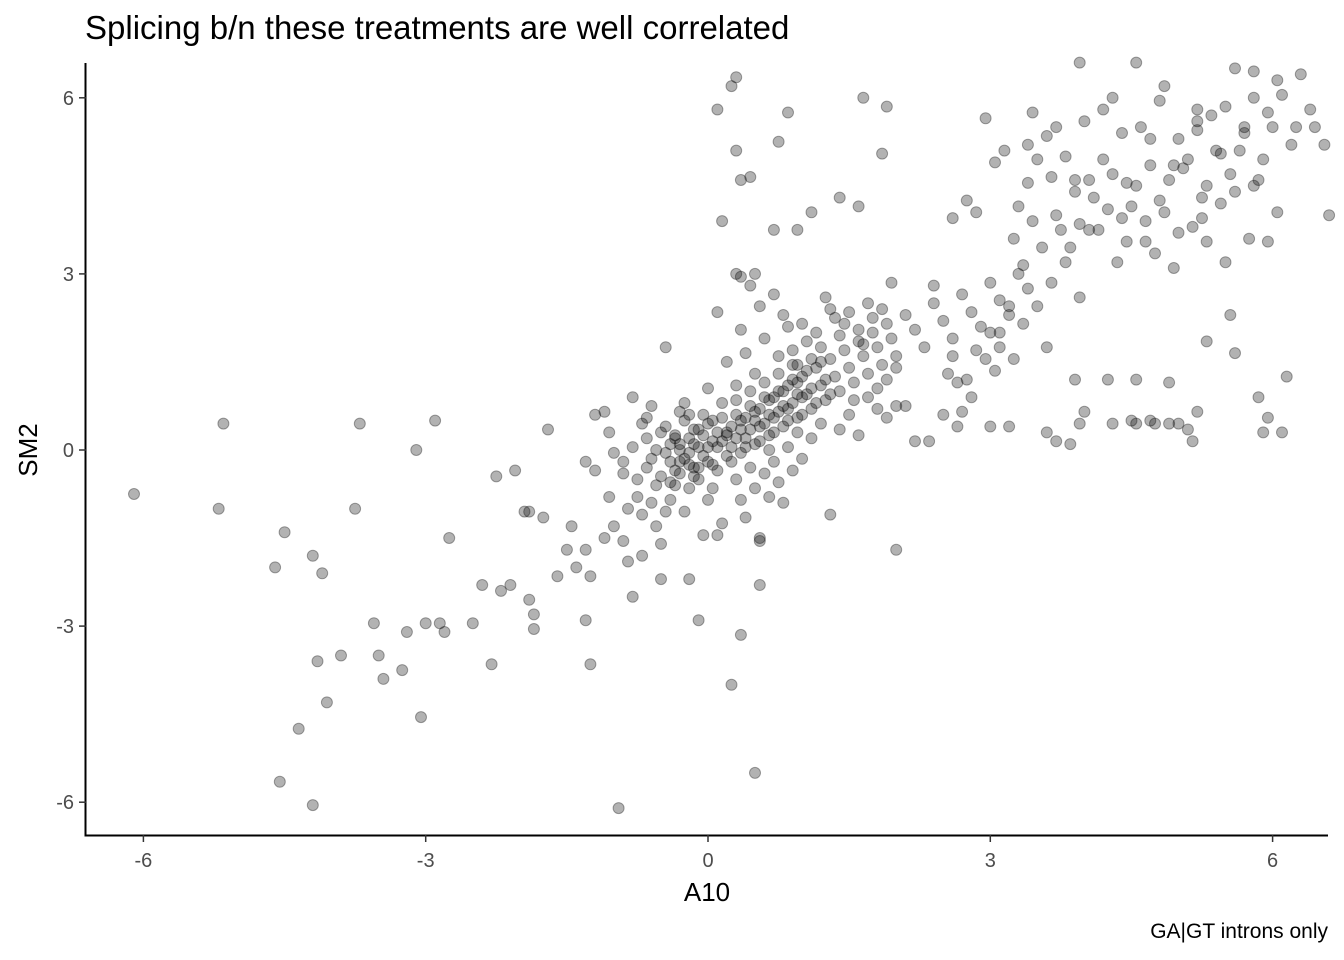 The width and height of the screenshot is (1344, 960). Describe the element at coordinates (65, 803) in the screenshot. I see `y-tick-label: -6` at that location.